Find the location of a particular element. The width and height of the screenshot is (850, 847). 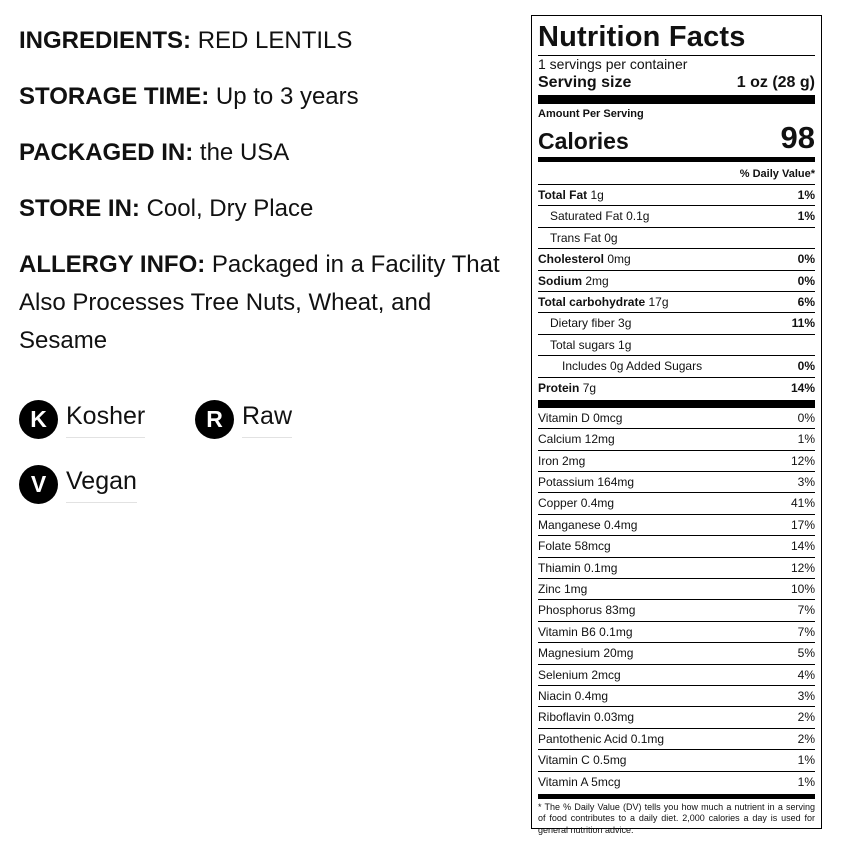

calories-row: Calories 98 is located at coordinates (676, 138).